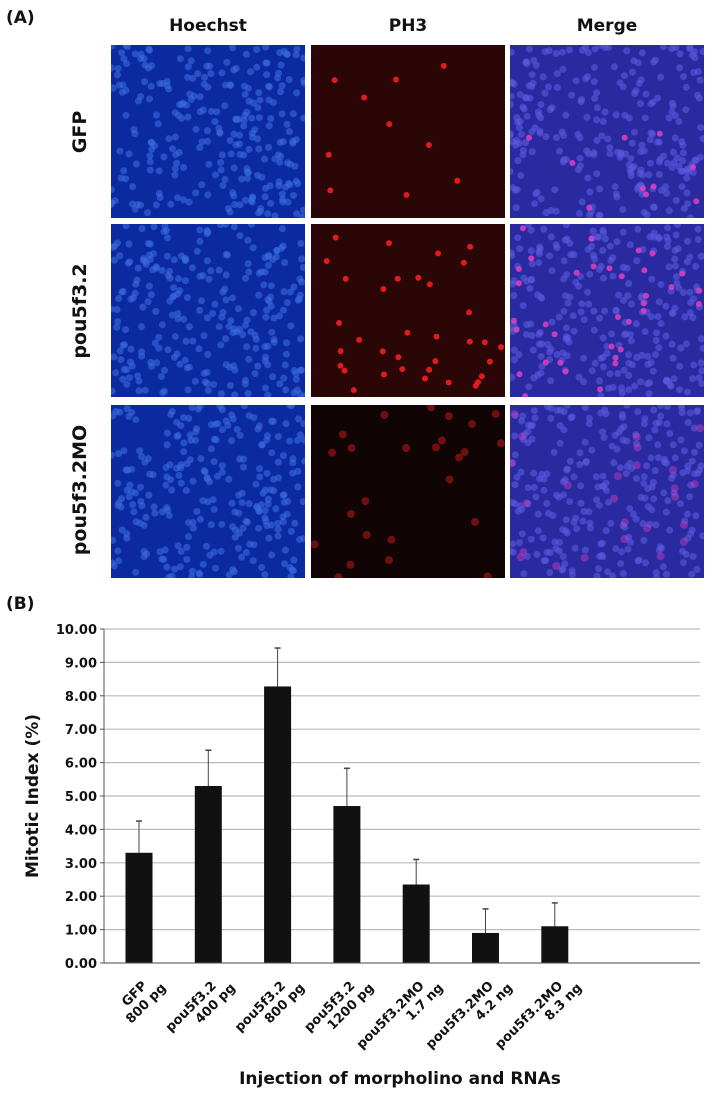 Image resolution: width=712 pixels, height=1108 pixels. What do you see at coordinates (607, 491) in the screenshot?
I see `micrograph-merge-row3` at bounding box center [607, 491].